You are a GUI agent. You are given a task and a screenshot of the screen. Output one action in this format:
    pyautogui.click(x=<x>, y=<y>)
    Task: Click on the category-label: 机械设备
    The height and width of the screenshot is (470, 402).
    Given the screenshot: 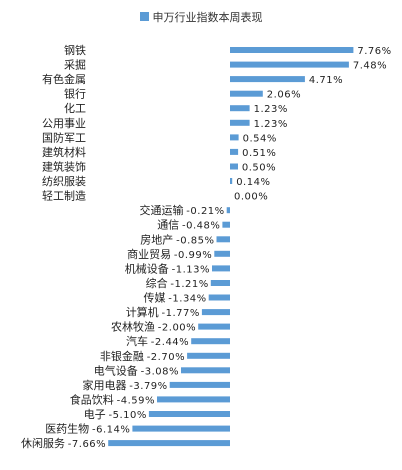 What is the action you would take?
    pyautogui.click(x=147, y=268)
    